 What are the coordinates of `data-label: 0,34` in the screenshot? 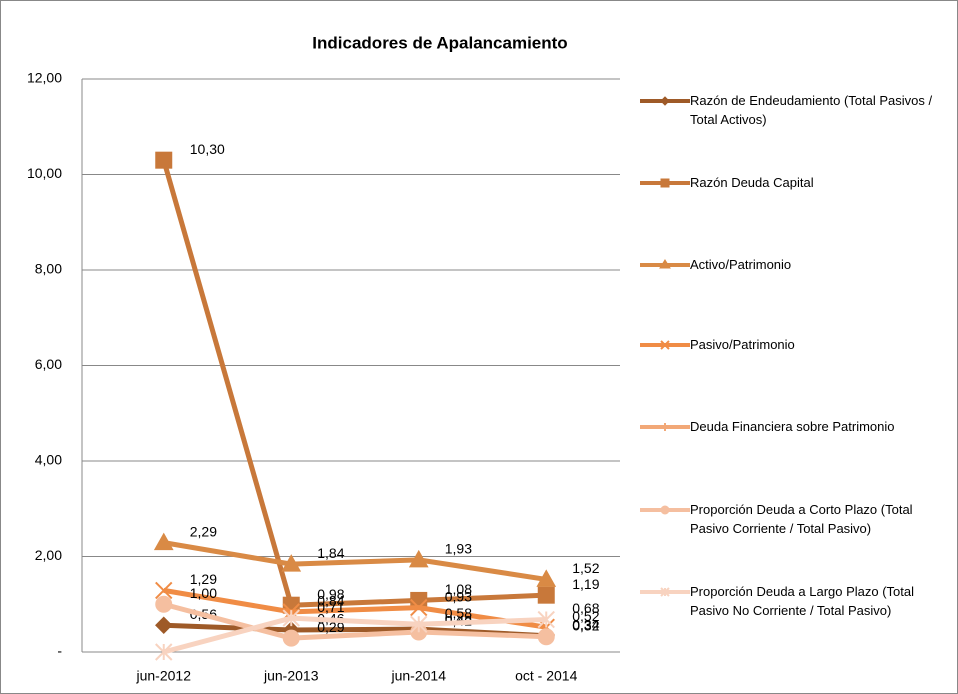 It's located at (585, 624).